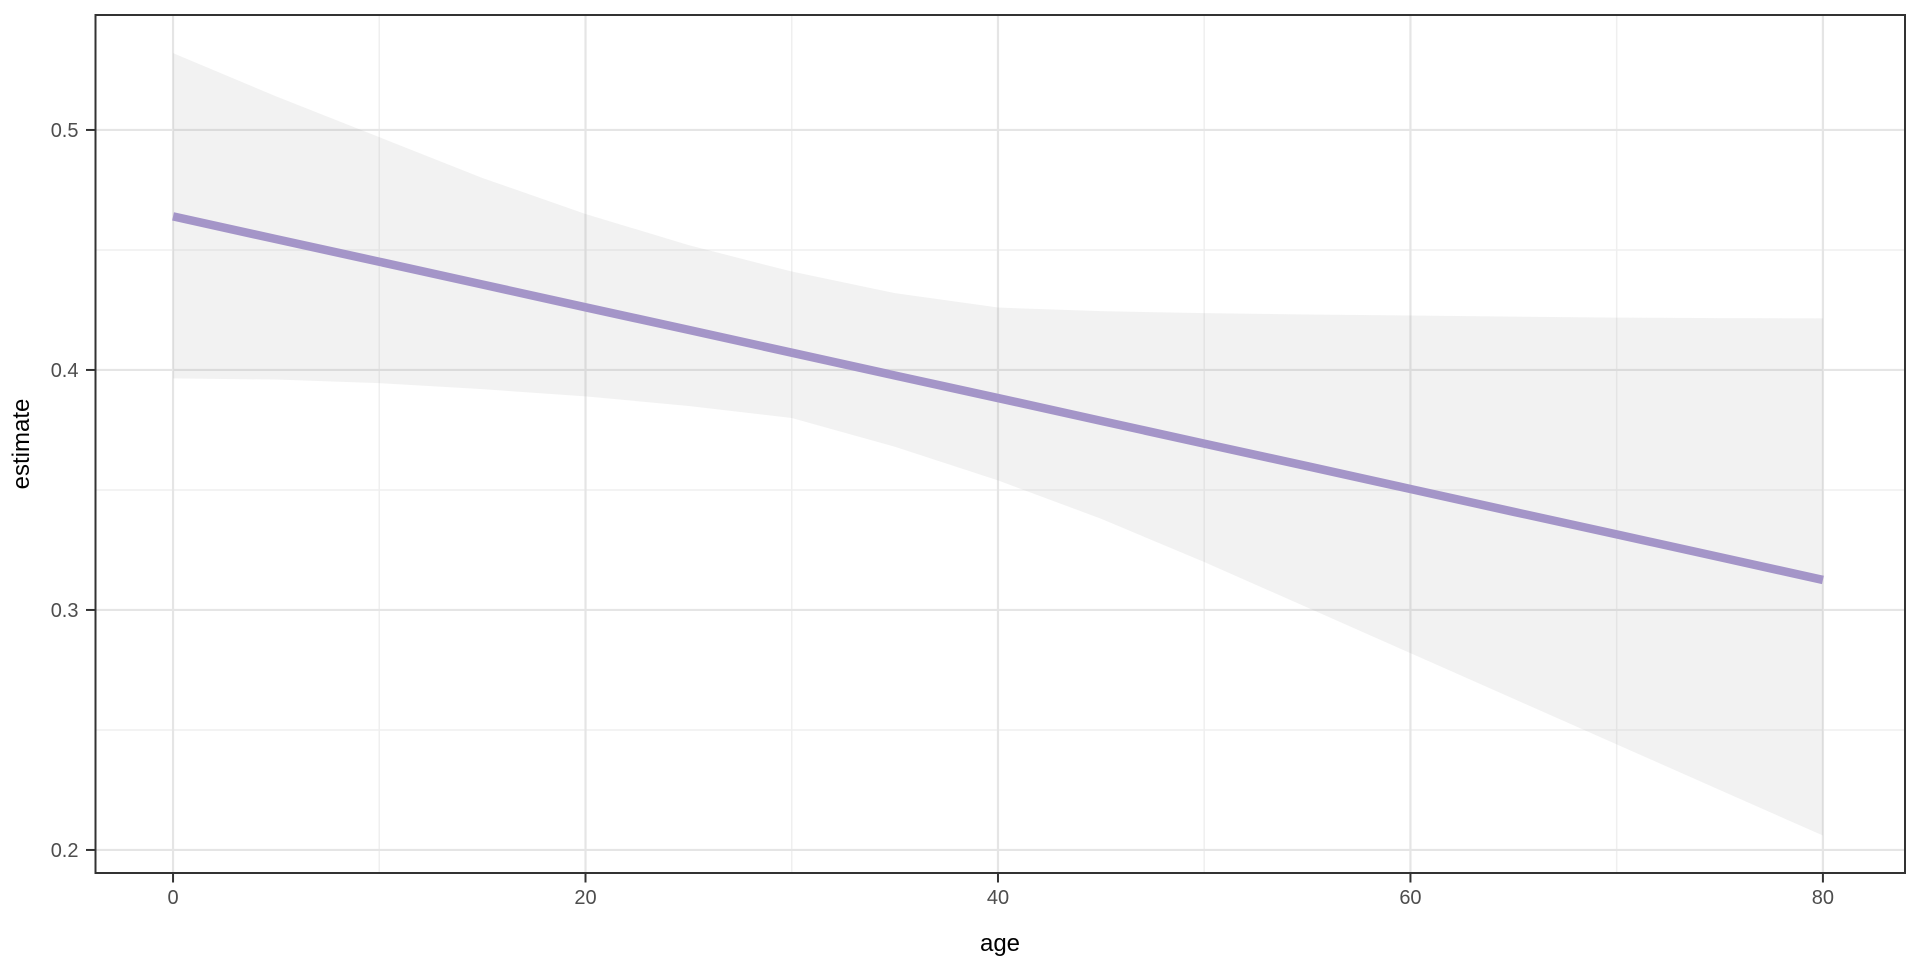  Describe the element at coordinates (21, 444) in the screenshot. I see `y-axis-title: estimate` at that location.